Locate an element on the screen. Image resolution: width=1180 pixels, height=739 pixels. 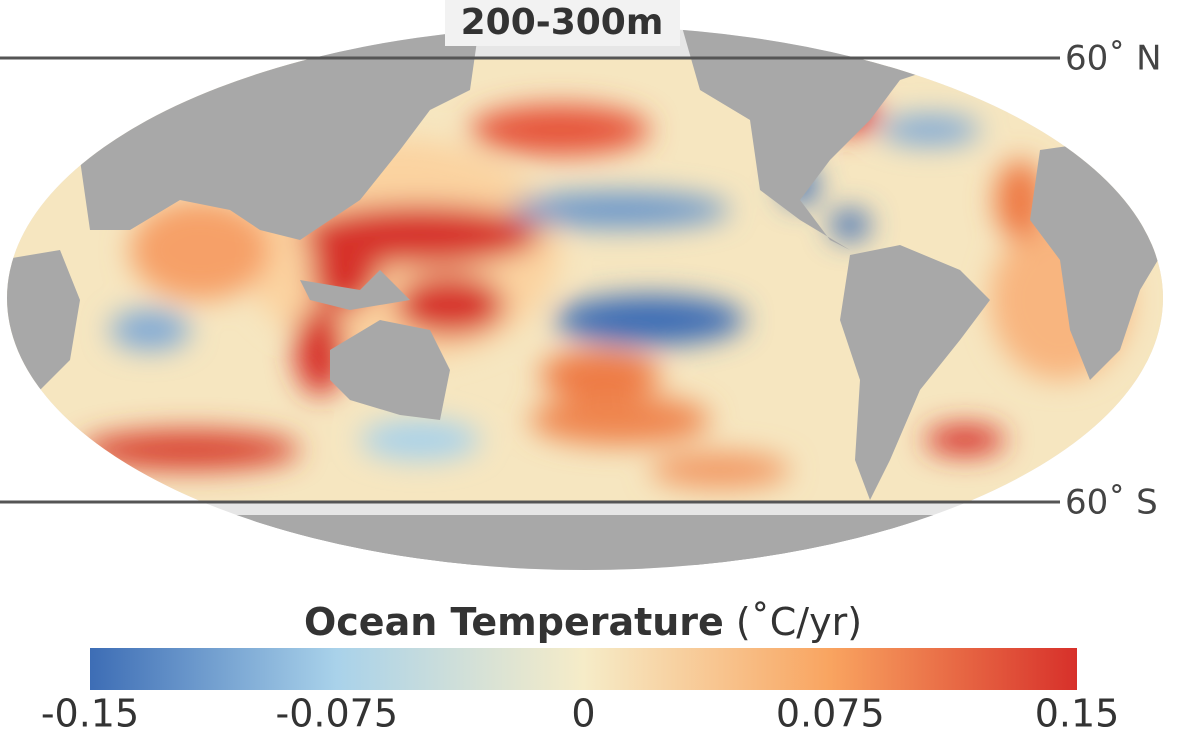
legend-unit: (˚C/yr) is located at coordinates (799, 622).